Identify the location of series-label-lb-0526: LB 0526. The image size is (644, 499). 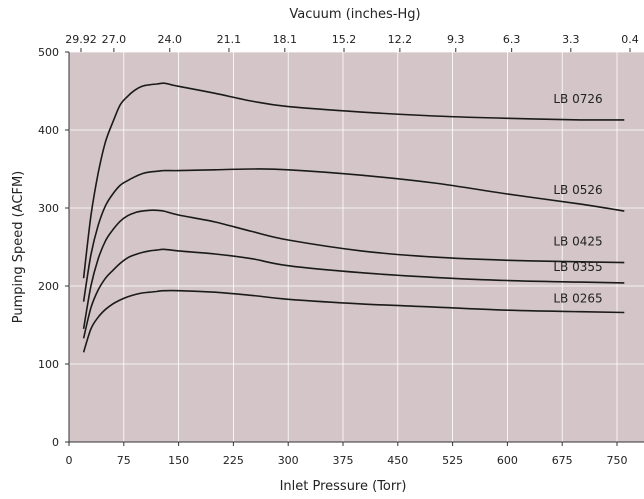
(577, 190).